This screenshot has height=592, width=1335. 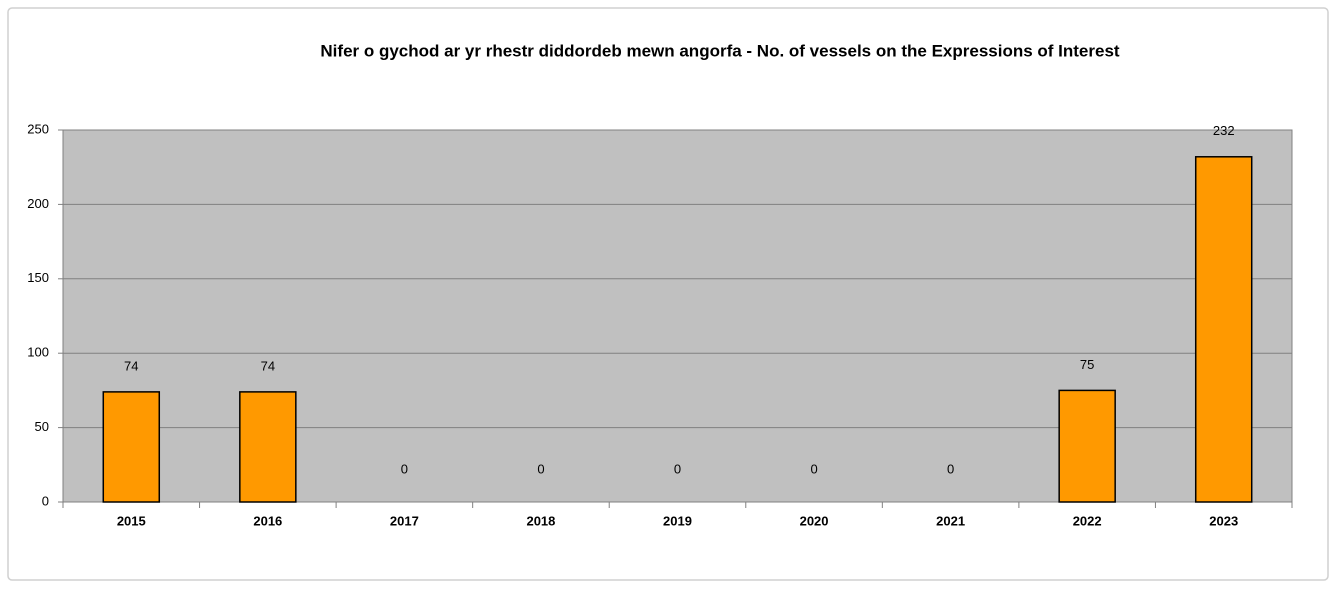 I want to click on x-tick-label: 2015, so click(x=131, y=520).